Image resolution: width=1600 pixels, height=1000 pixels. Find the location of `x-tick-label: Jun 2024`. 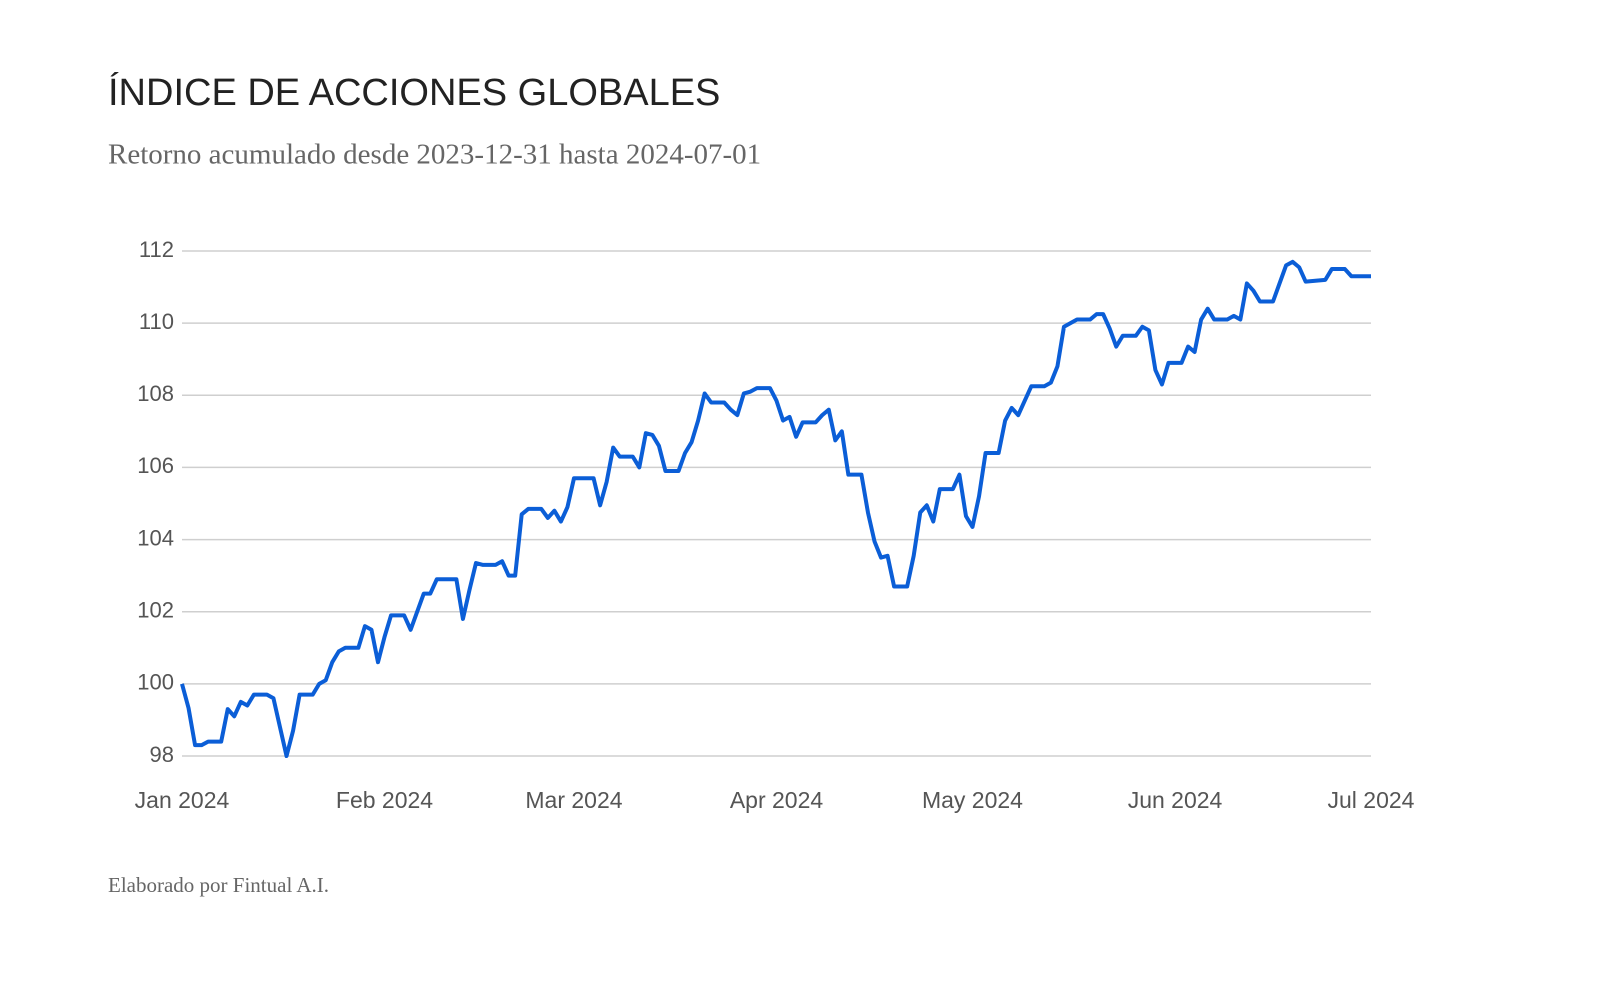

x-tick-label: Jun 2024 is located at coordinates (1175, 800).